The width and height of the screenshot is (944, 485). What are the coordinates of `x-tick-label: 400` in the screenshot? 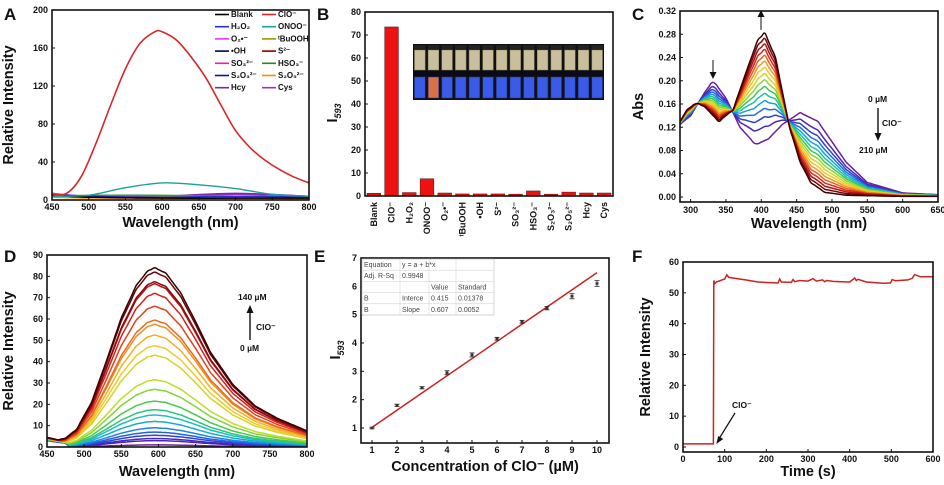 It's located at (761, 210).